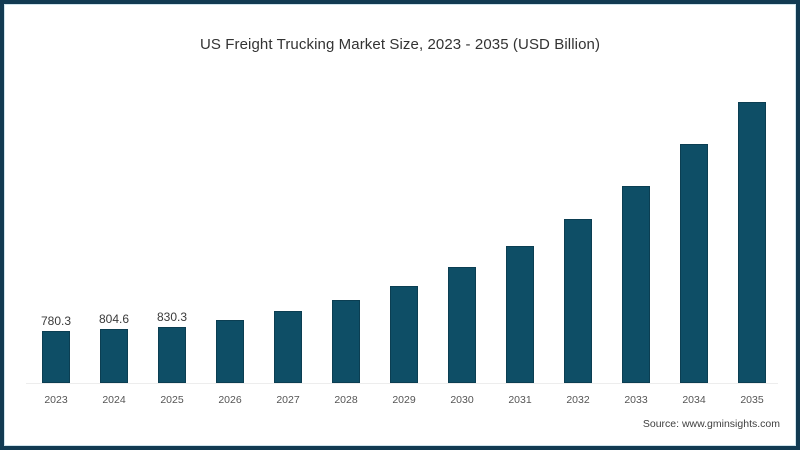 This screenshot has width=800, height=450. Describe the element at coordinates (402, 383) in the screenshot. I see `x-axis-line` at that location.